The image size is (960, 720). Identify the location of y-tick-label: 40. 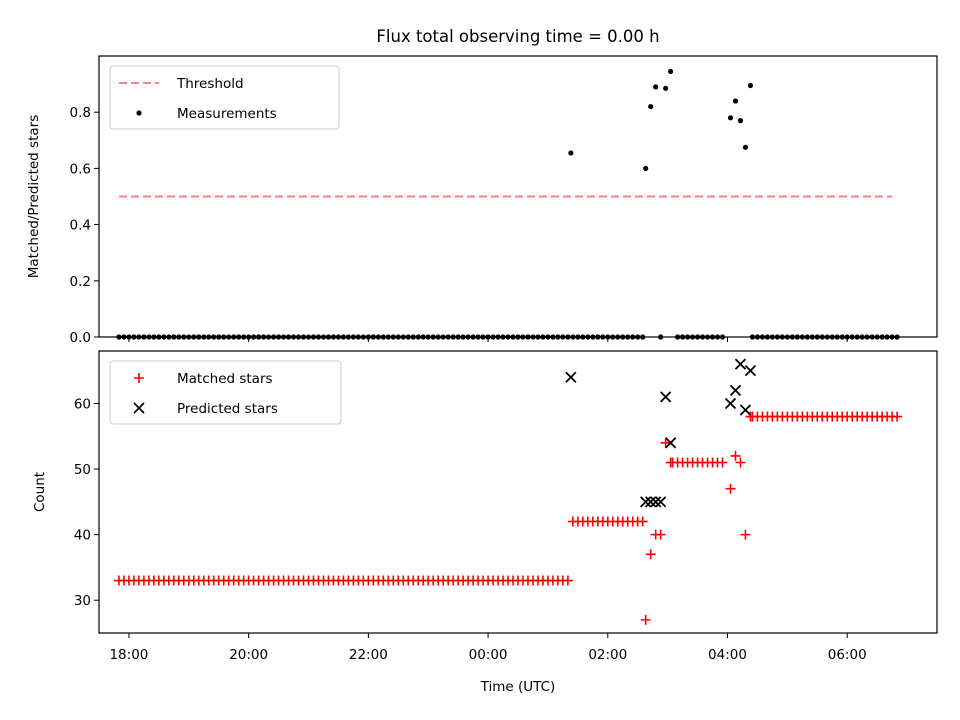
(82, 536).